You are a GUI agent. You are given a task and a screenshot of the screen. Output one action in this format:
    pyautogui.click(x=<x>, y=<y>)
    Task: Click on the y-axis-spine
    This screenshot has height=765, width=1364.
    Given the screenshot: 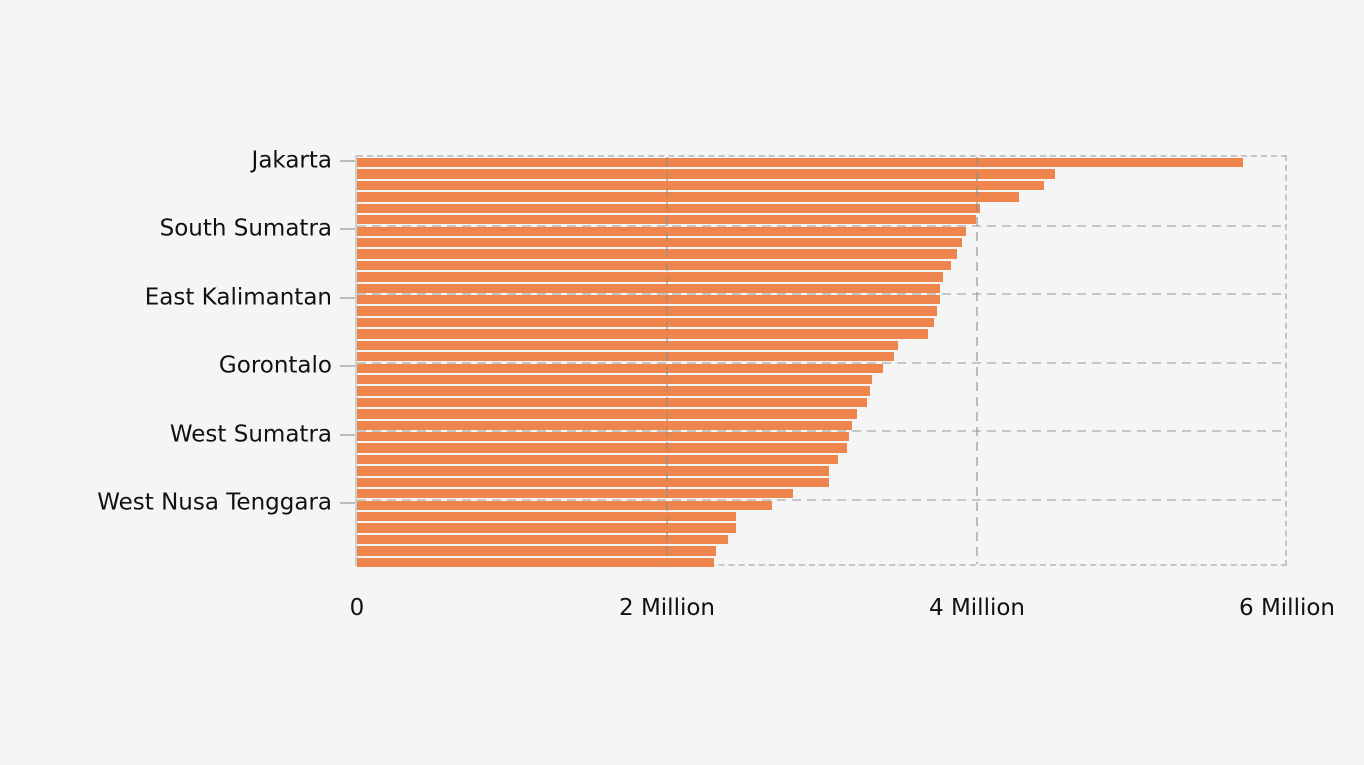 What is the action you would take?
    pyautogui.click(x=356, y=360)
    